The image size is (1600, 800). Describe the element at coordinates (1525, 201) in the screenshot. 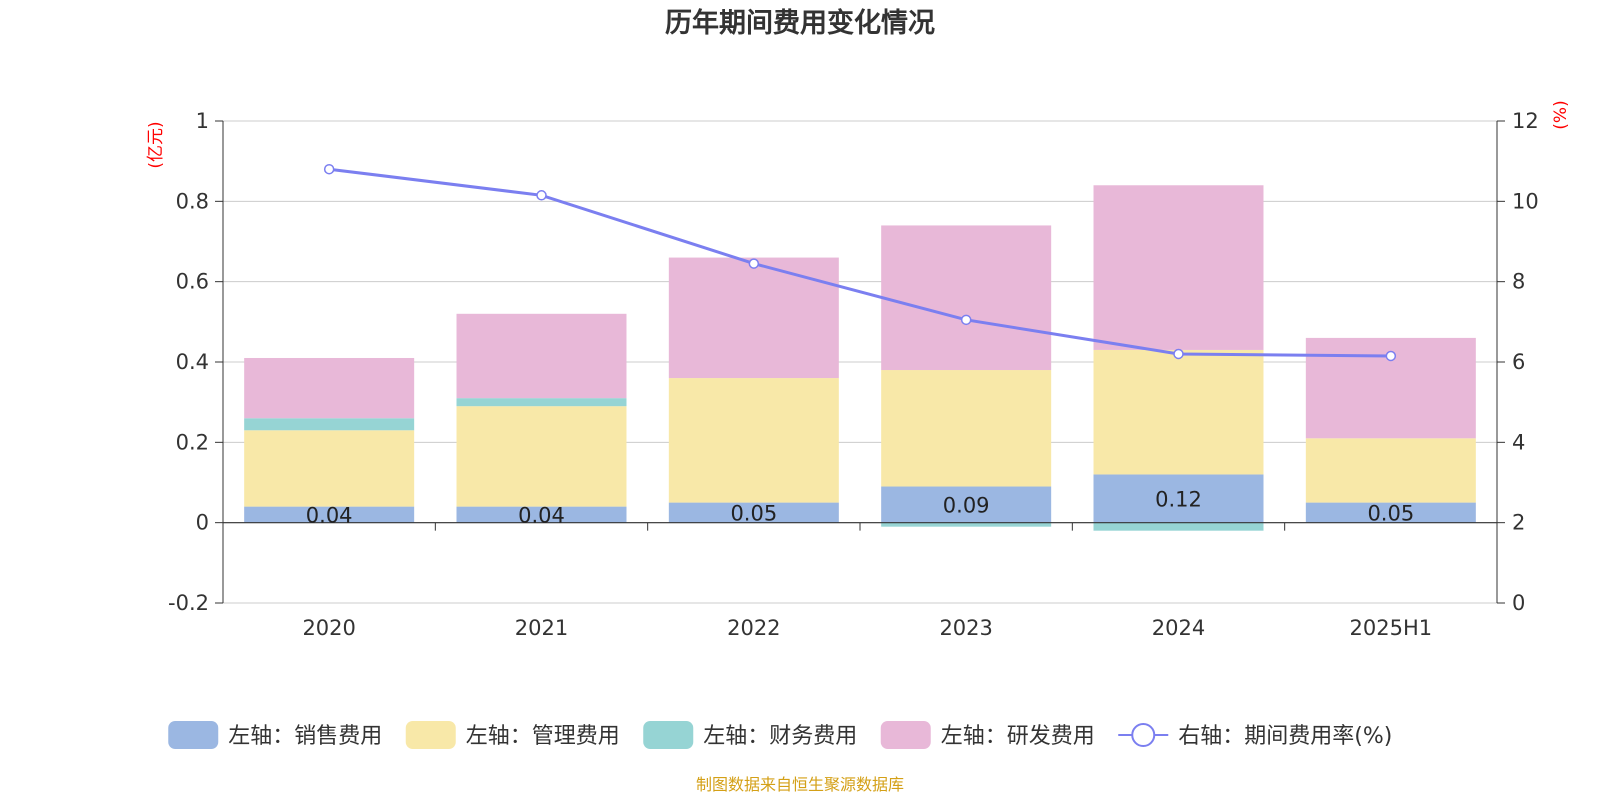

I see `right-tick-label: 10` at that location.